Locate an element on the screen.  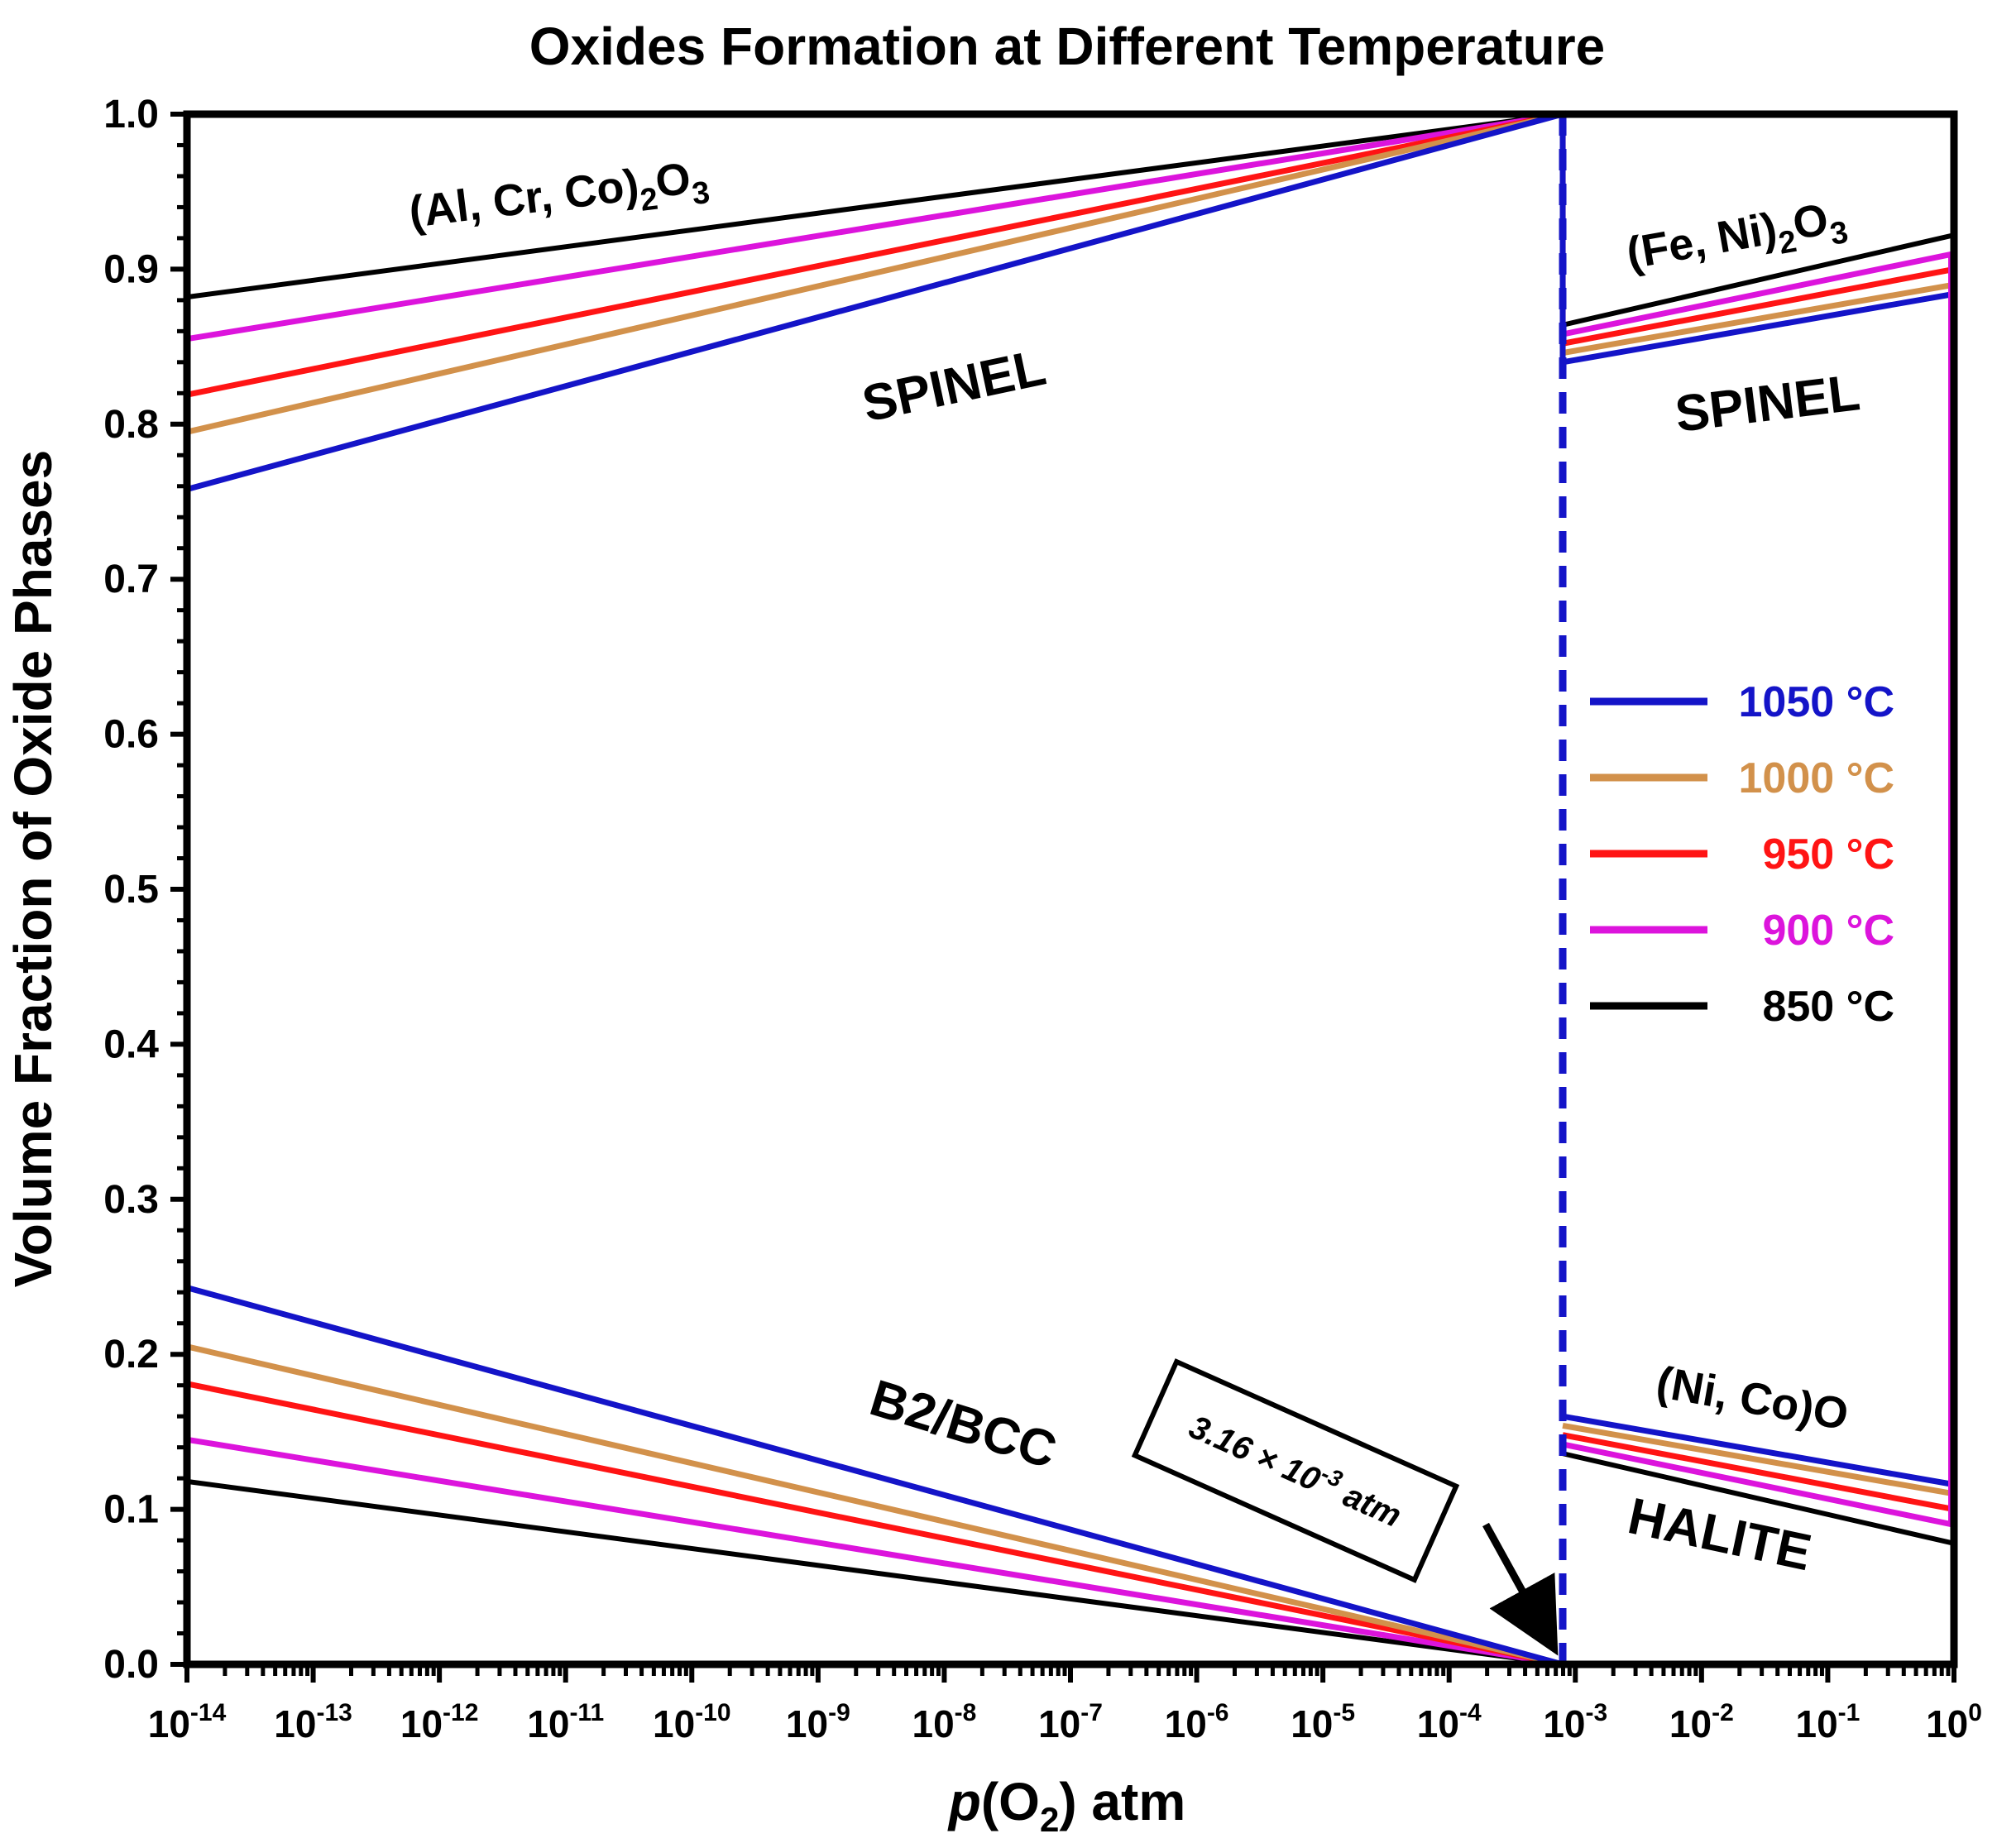
x-tick-label: 10⁻⁵ is located at coordinates (1323, 1722).